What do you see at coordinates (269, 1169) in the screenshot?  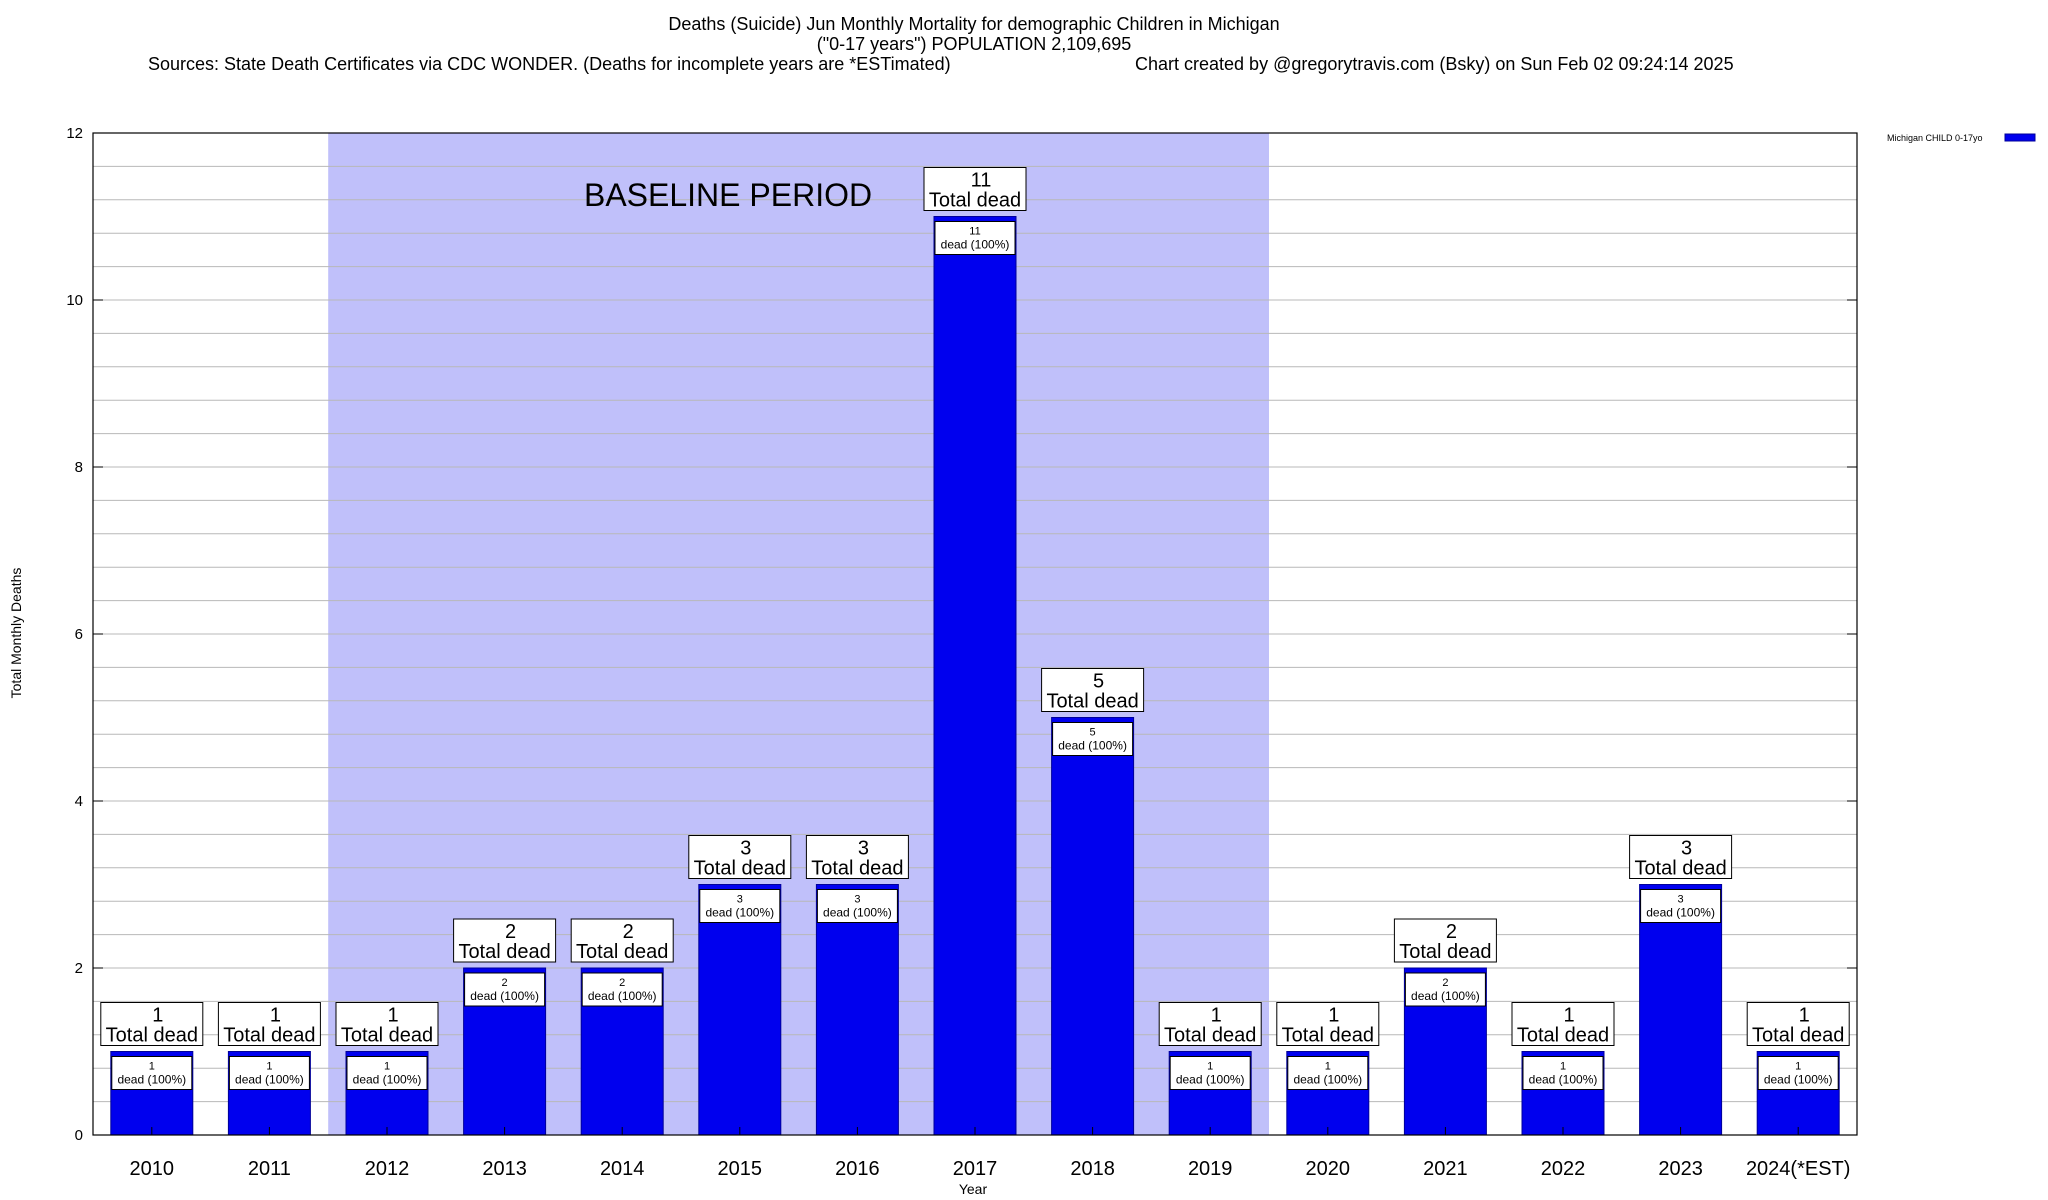 I see `x-tick-label: 2011` at bounding box center [269, 1169].